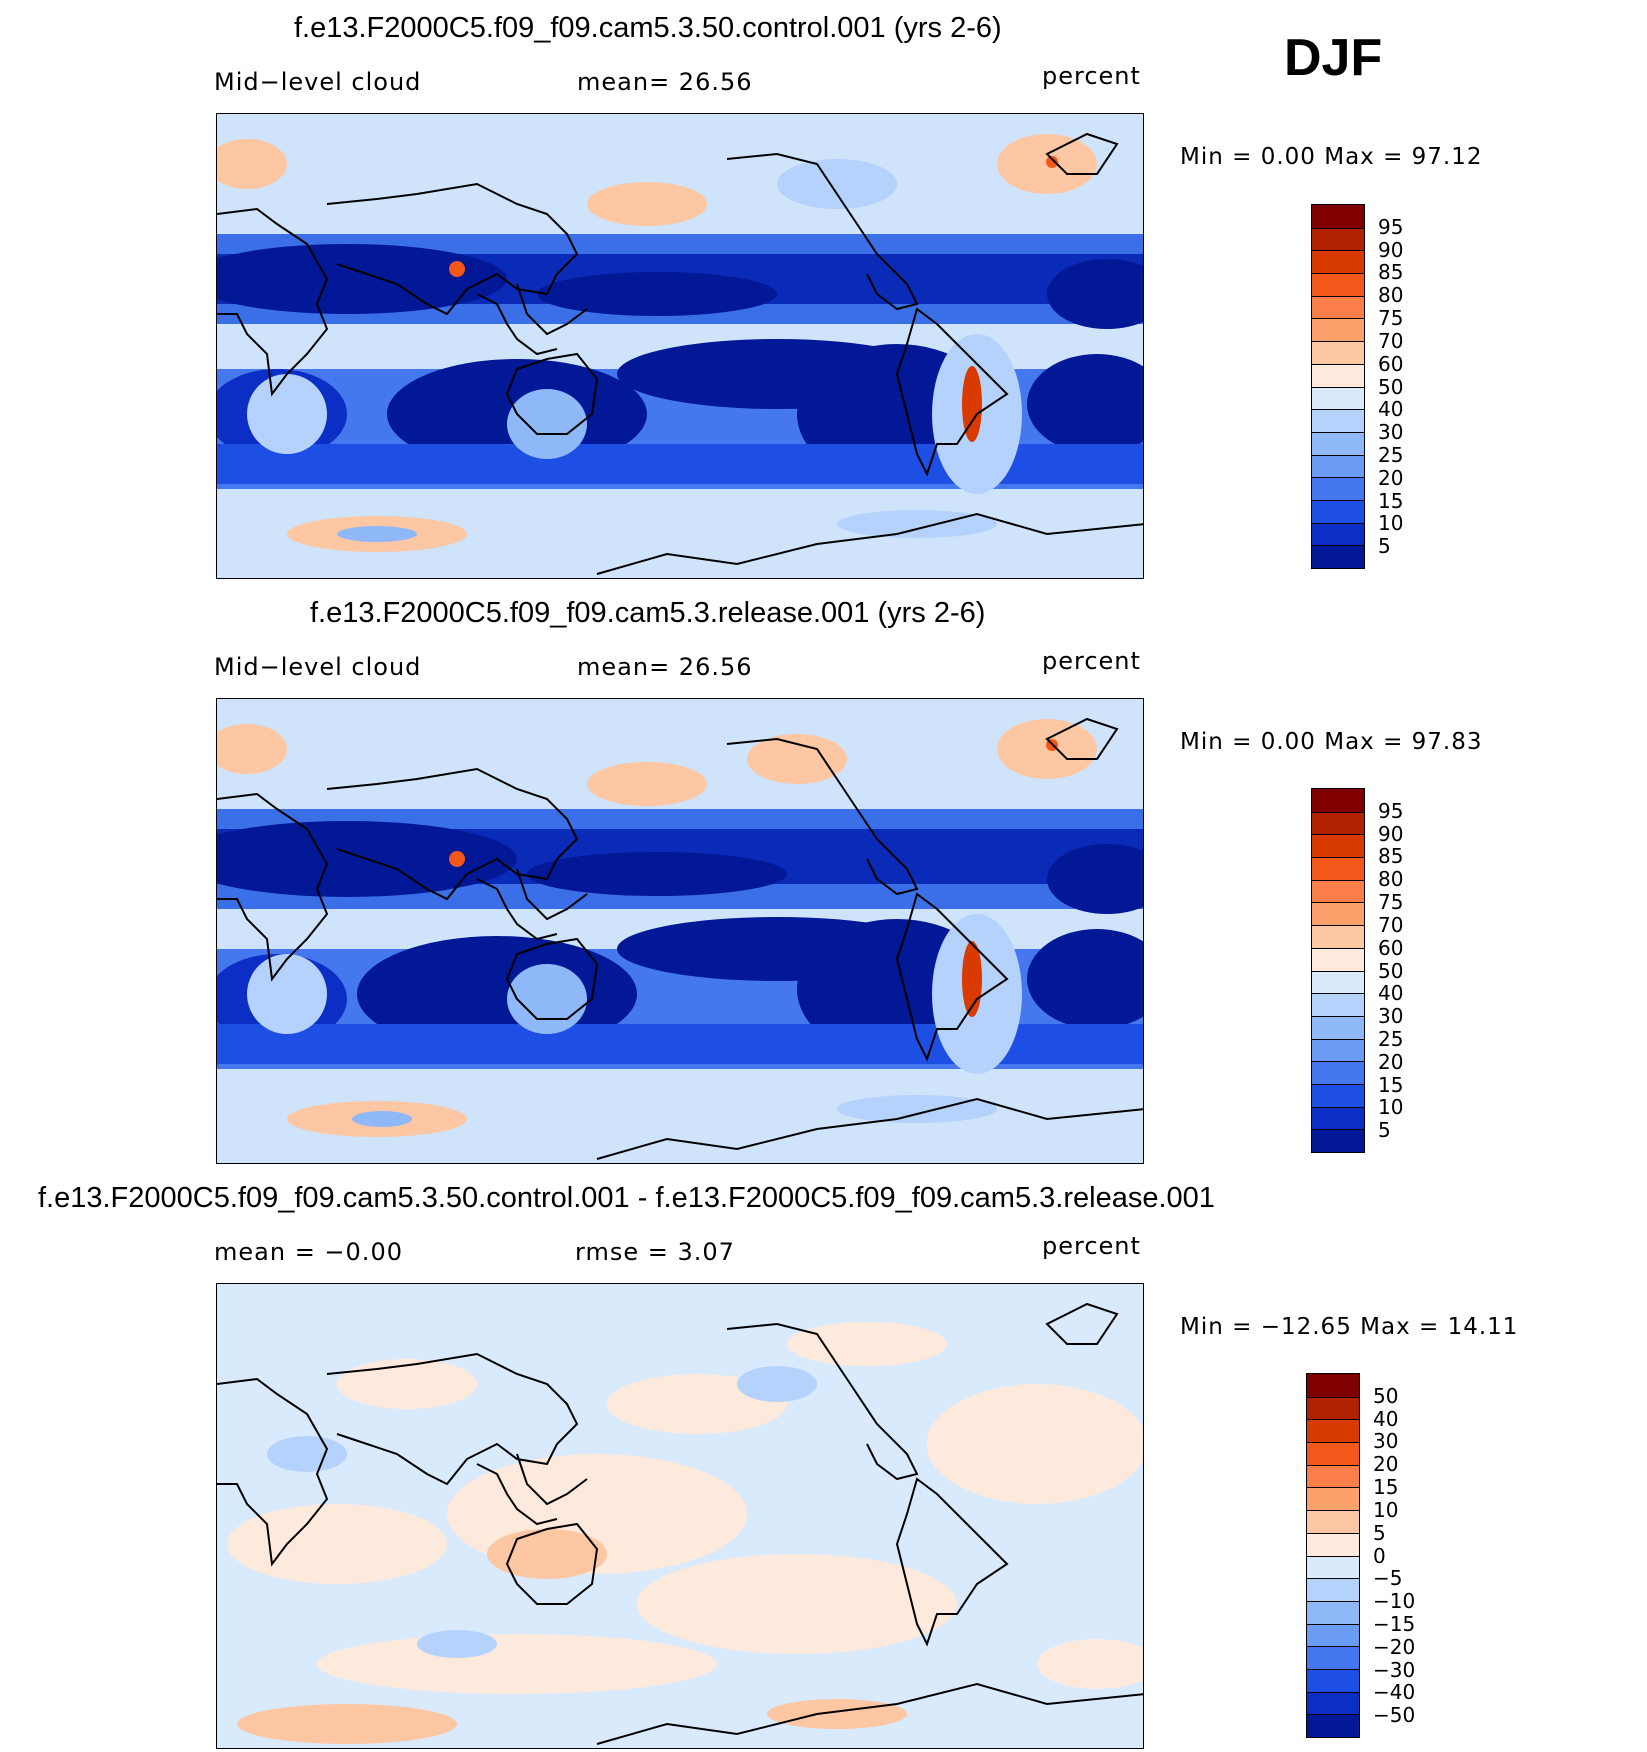  I want to click on panel-1-minmax: Min = 0.00 Max = 97.12, so click(1331, 157).